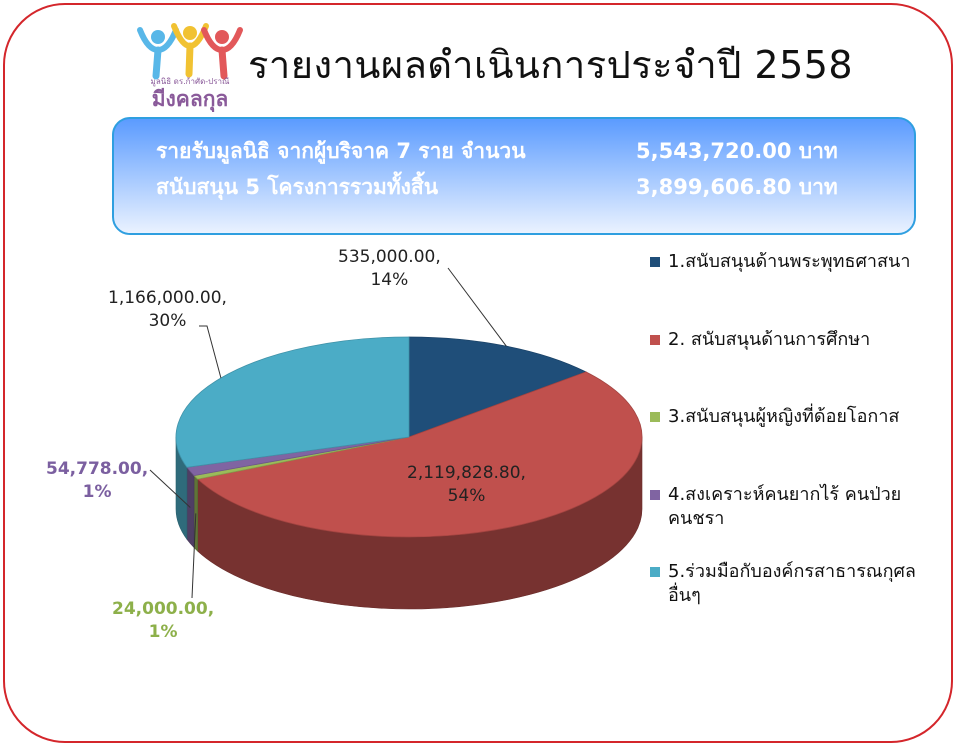 Image resolution: width=960 pixels, height=743 pixels. What do you see at coordinates (785, 494) in the screenshot?
I see `legend-label: 4.สงเคราะห์คนยากไร้ คนป่วย` at bounding box center [785, 494].